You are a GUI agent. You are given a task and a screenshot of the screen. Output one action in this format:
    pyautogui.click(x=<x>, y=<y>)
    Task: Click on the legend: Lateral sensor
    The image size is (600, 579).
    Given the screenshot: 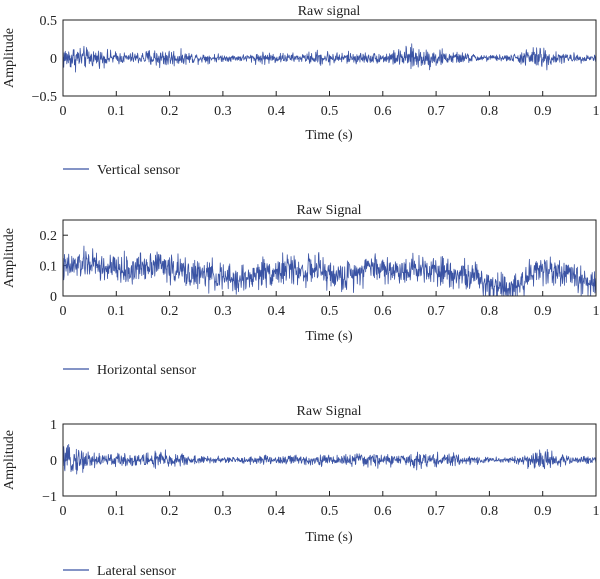 What is the action you would take?
    pyautogui.click(x=119, y=571)
    